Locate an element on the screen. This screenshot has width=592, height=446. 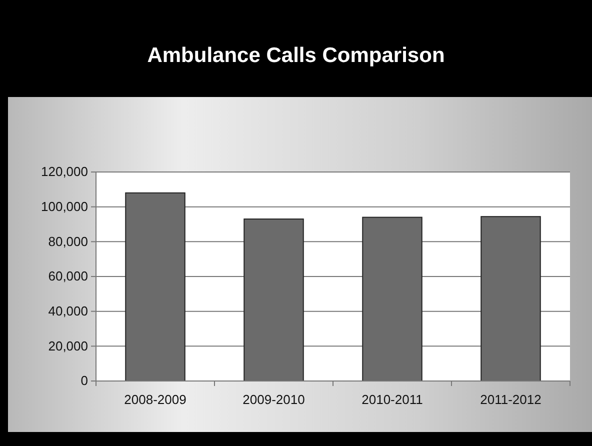
y-tick-label: 120,000 is located at coordinates (64, 172).